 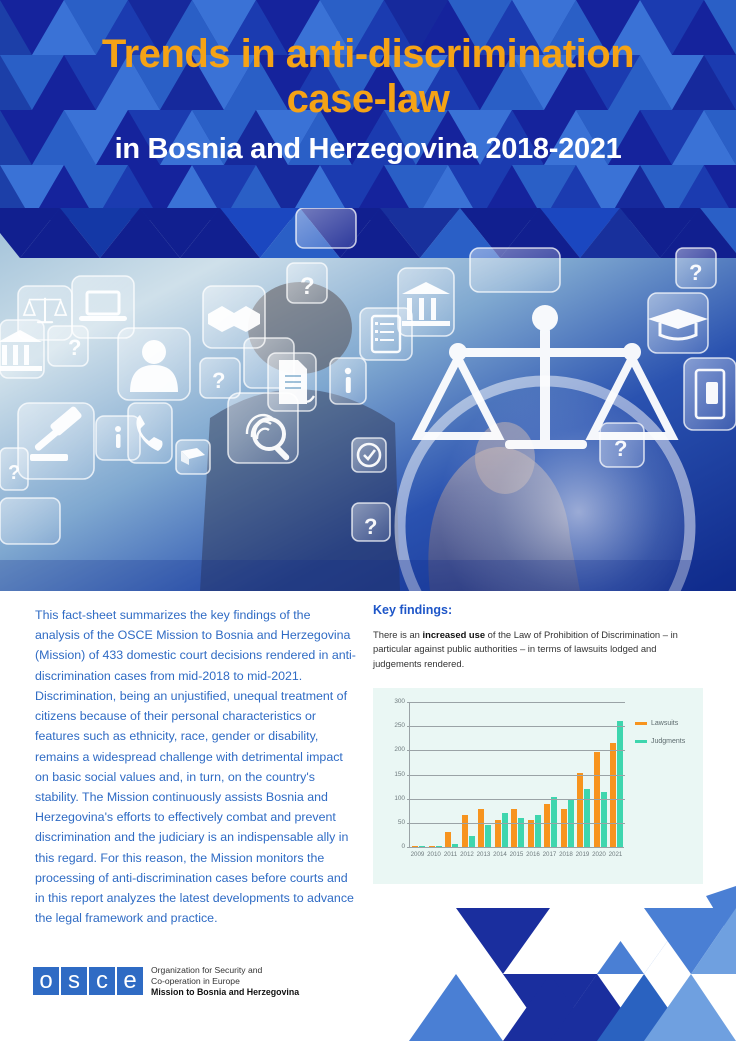 What do you see at coordinates (370, 526) in the screenshot?
I see `question-icon-5: ?` at bounding box center [370, 526].